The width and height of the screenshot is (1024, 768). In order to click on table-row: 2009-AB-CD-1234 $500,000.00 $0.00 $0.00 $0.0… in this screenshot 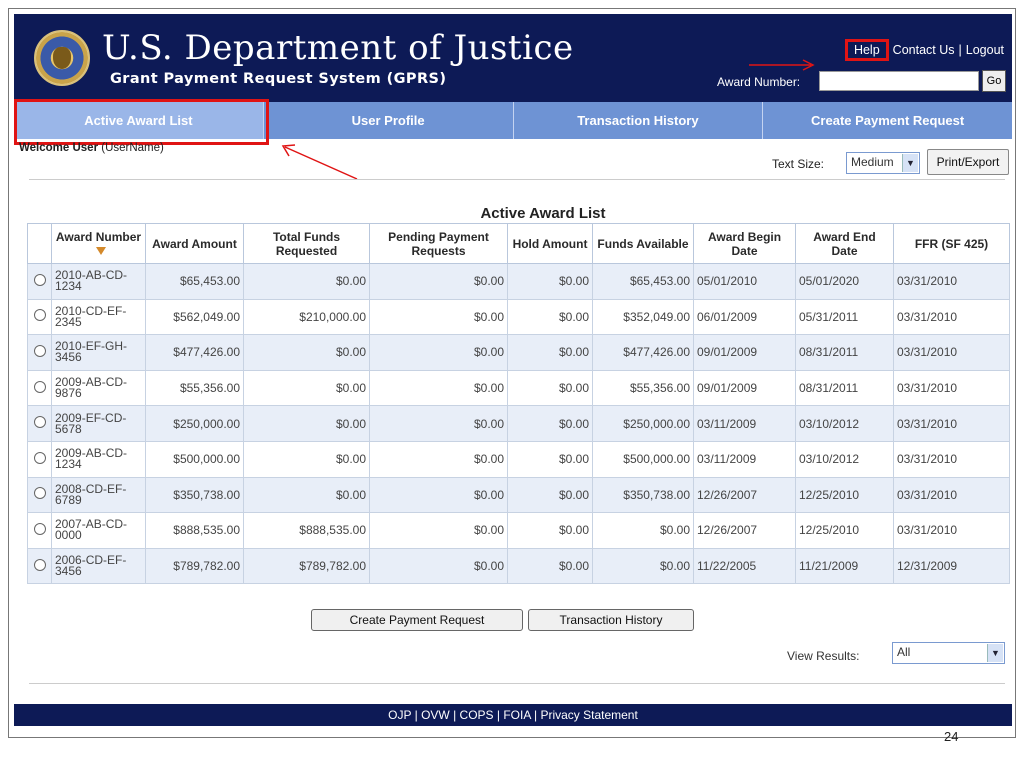, I will do `click(518, 459)`.